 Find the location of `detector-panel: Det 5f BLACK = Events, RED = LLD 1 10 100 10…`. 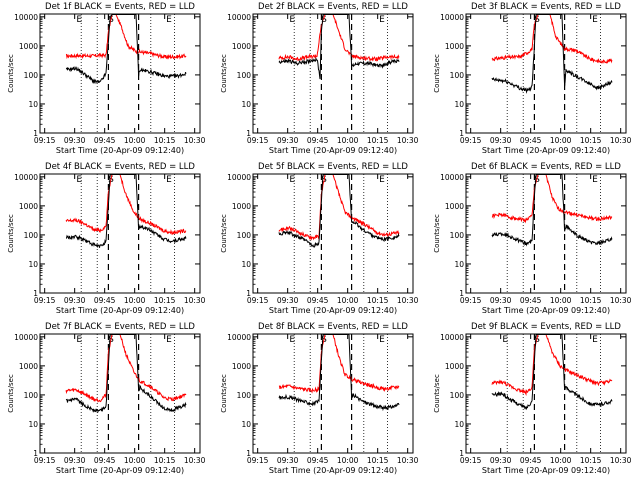

detector-panel: Det 5f BLACK = Events, RED = LLD 1 10 100 10… is located at coordinates (319, 238).